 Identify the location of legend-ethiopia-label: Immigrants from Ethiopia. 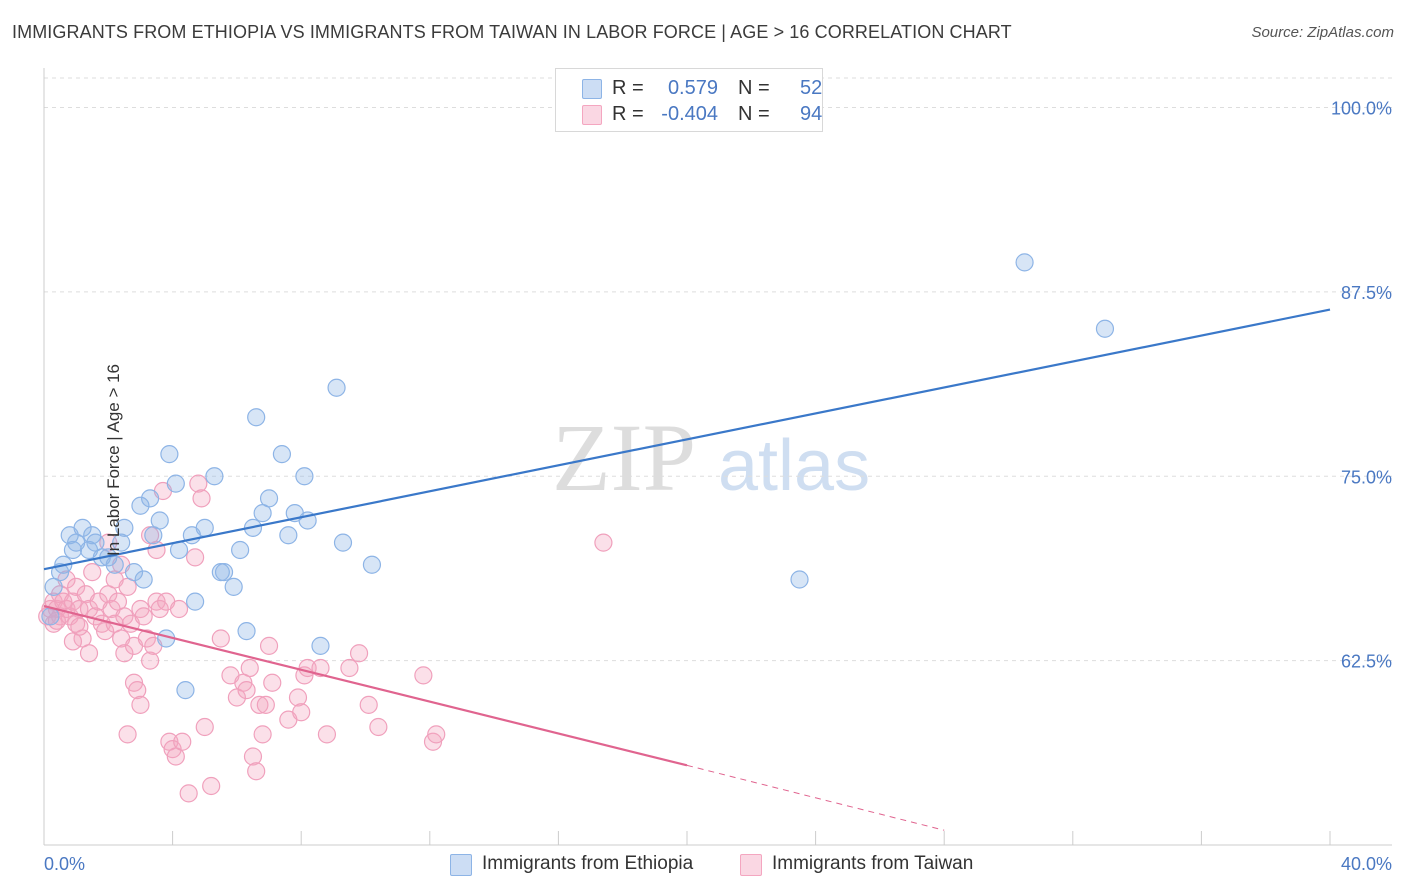
(588, 863).